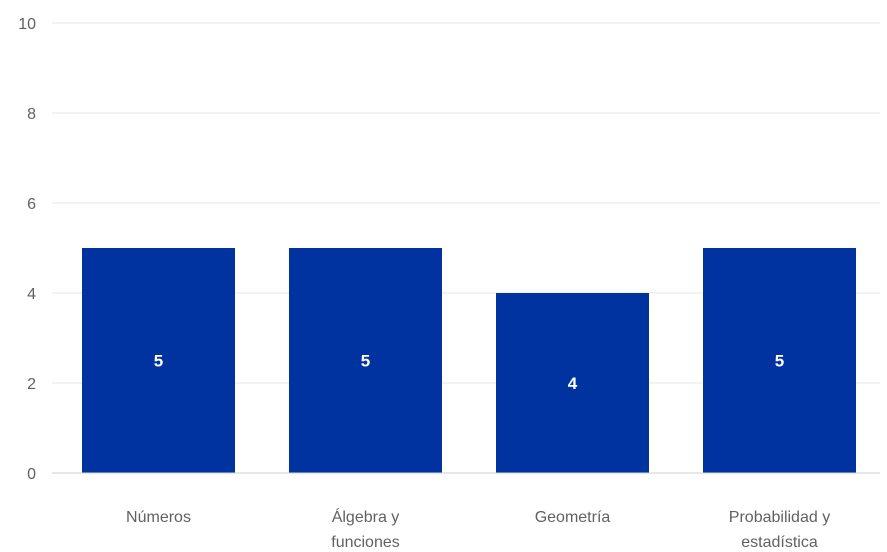  Describe the element at coordinates (366, 516) in the screenshot. I see `category-label-1-line-0: Álgebra y` at that location.